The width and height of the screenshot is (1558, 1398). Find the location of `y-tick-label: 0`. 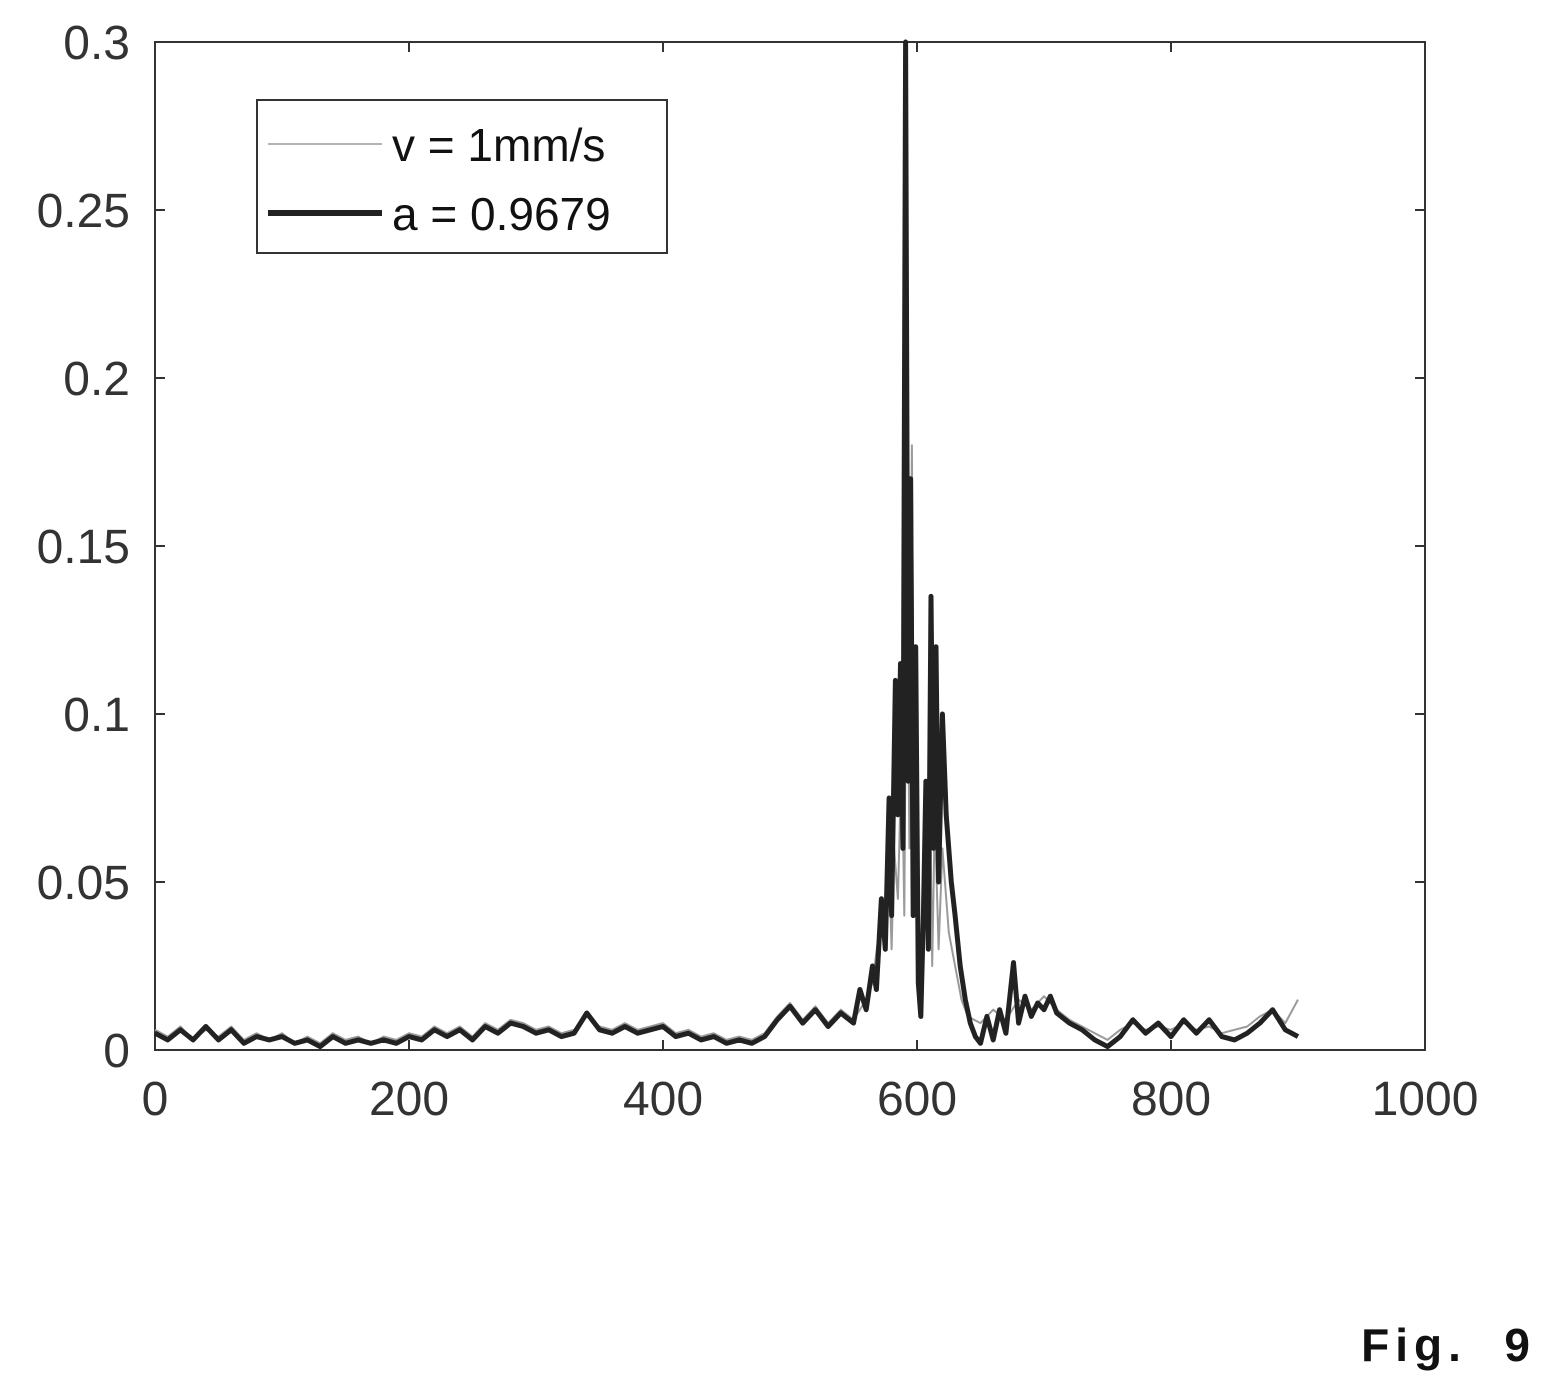

y-tick-label: 0 is located at coordinates (116, 1051).